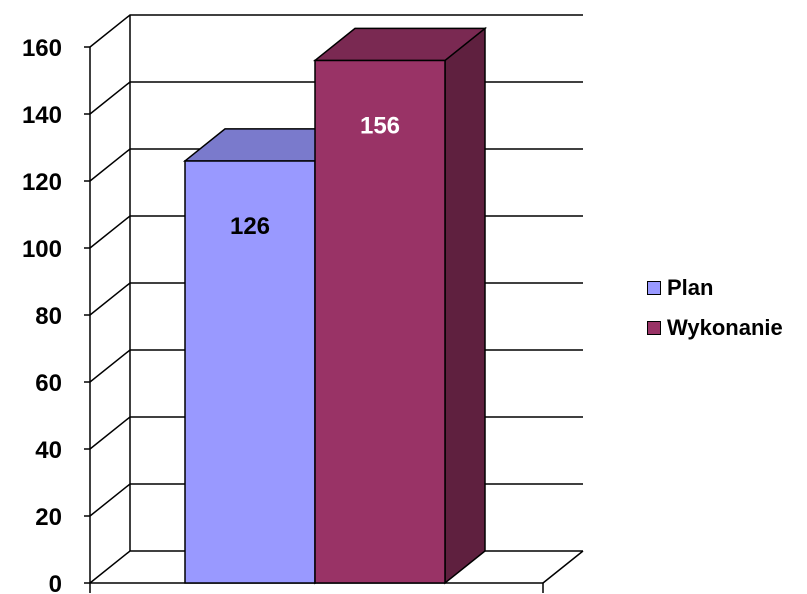 The width and height of the screenshot is (807, 594). What do you see at coordinates (380, 125) in the screenshot?
I see `data-label-wykonanie: 156` at bounding box center [380, 125].